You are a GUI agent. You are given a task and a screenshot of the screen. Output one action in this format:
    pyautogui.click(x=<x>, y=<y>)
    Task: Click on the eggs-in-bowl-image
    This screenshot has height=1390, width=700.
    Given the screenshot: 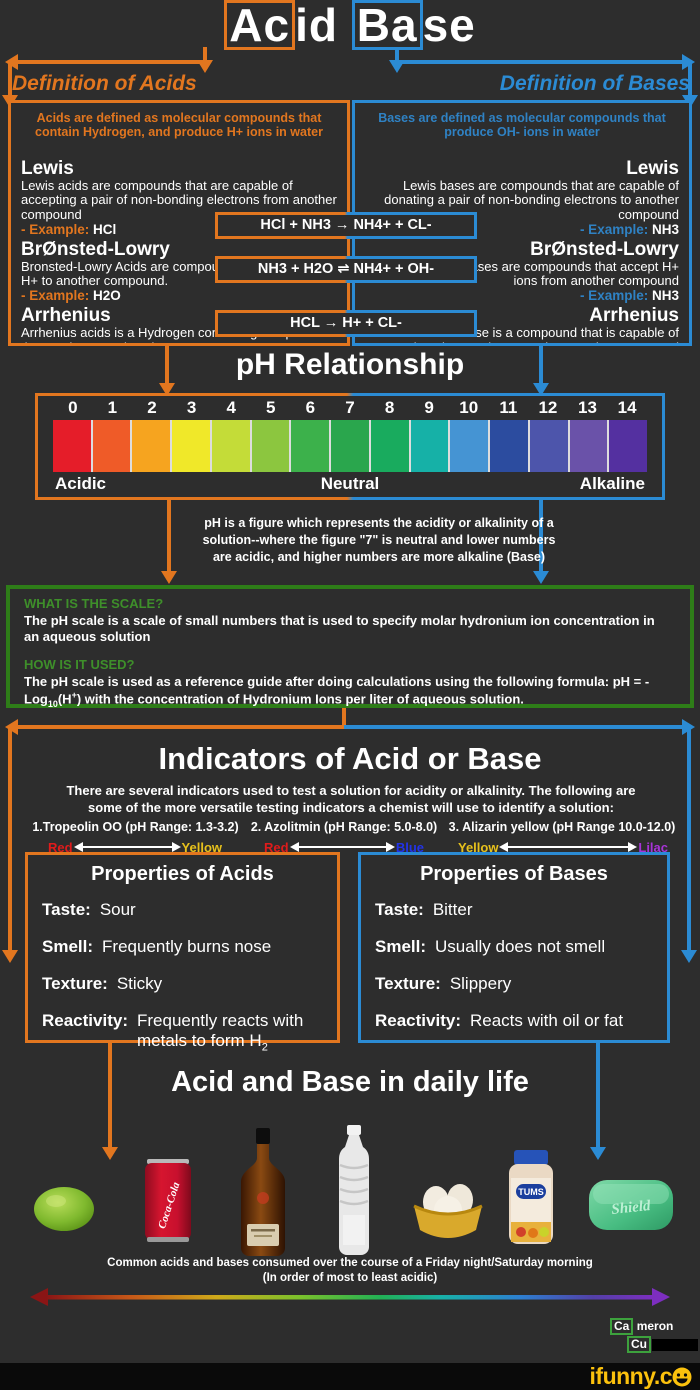 What is the action you would take?
    pyautogui.click(x=448, y=1210)
    